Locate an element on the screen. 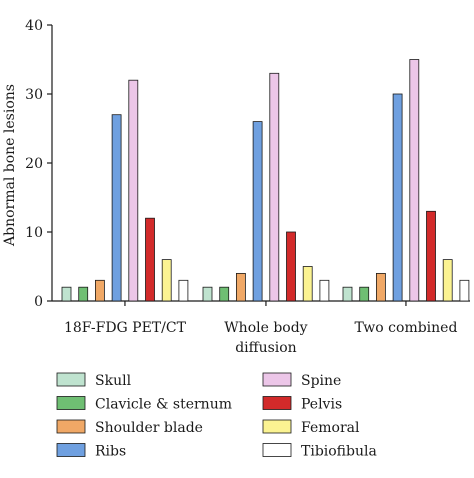 The height and width of the screenshot is (478, 474). legend-label: Ribs is located at coordinates (110, 452).